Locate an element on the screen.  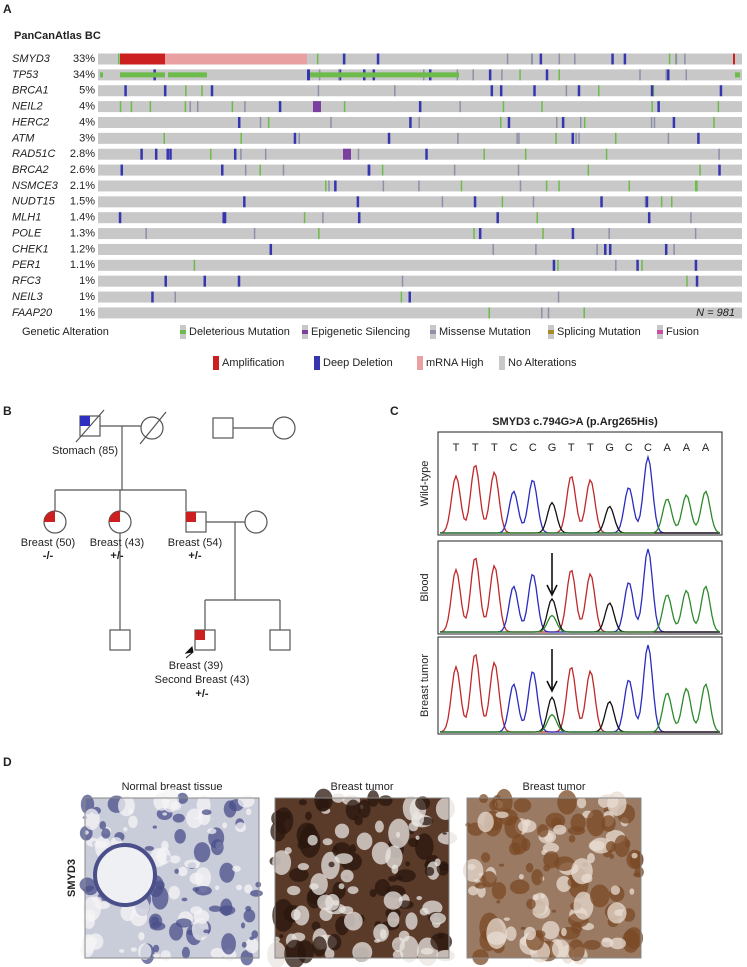
gene-percent: 2.6% is located at coordinates (82, 170).